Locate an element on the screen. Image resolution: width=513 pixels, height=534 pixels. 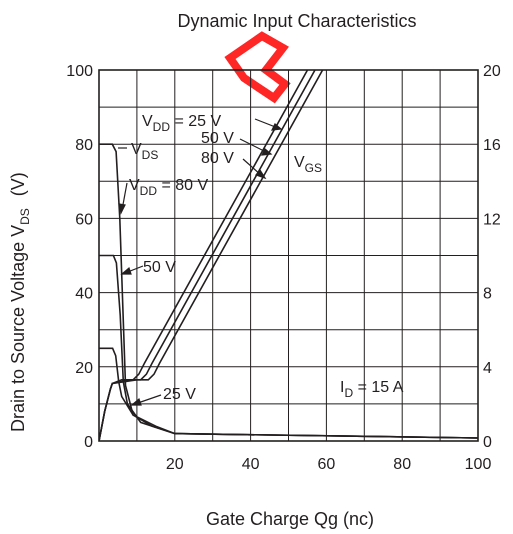
y-left-tick-label: 0 is located at coordinates (88, 442).